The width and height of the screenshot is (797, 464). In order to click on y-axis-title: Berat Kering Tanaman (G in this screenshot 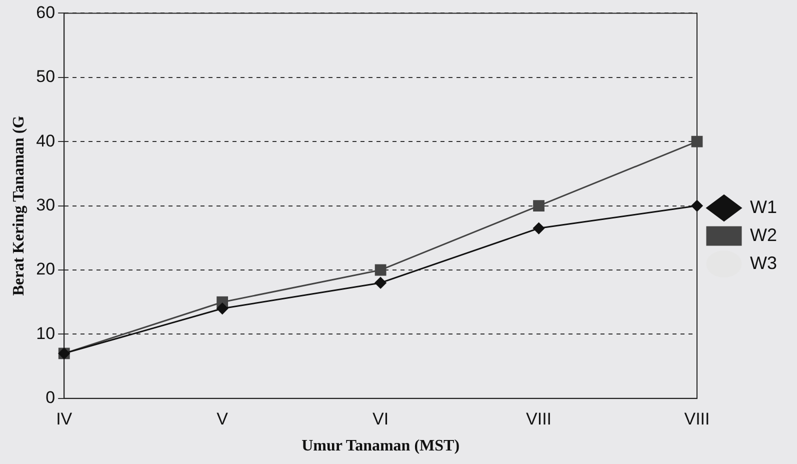, I will do `click(19, 205)`.